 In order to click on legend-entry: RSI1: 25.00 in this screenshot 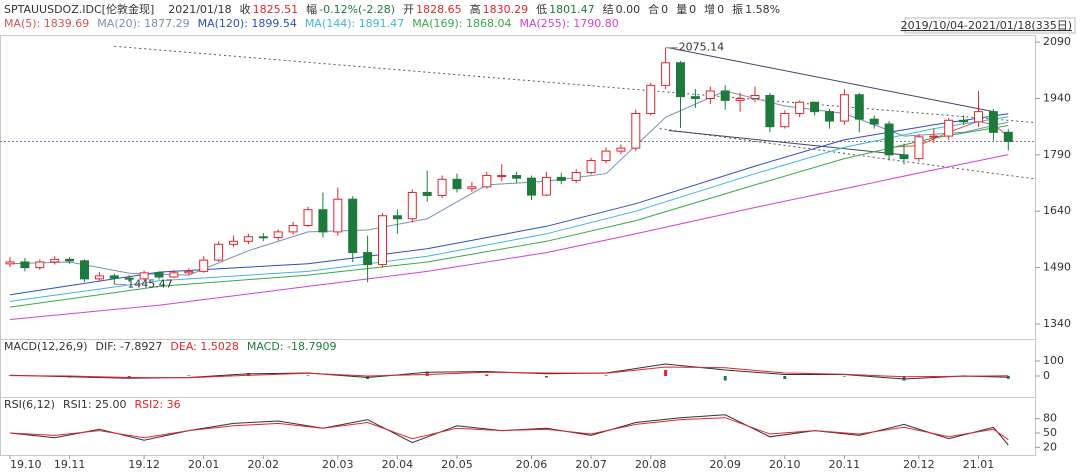, I will do `click(95, 404)`.